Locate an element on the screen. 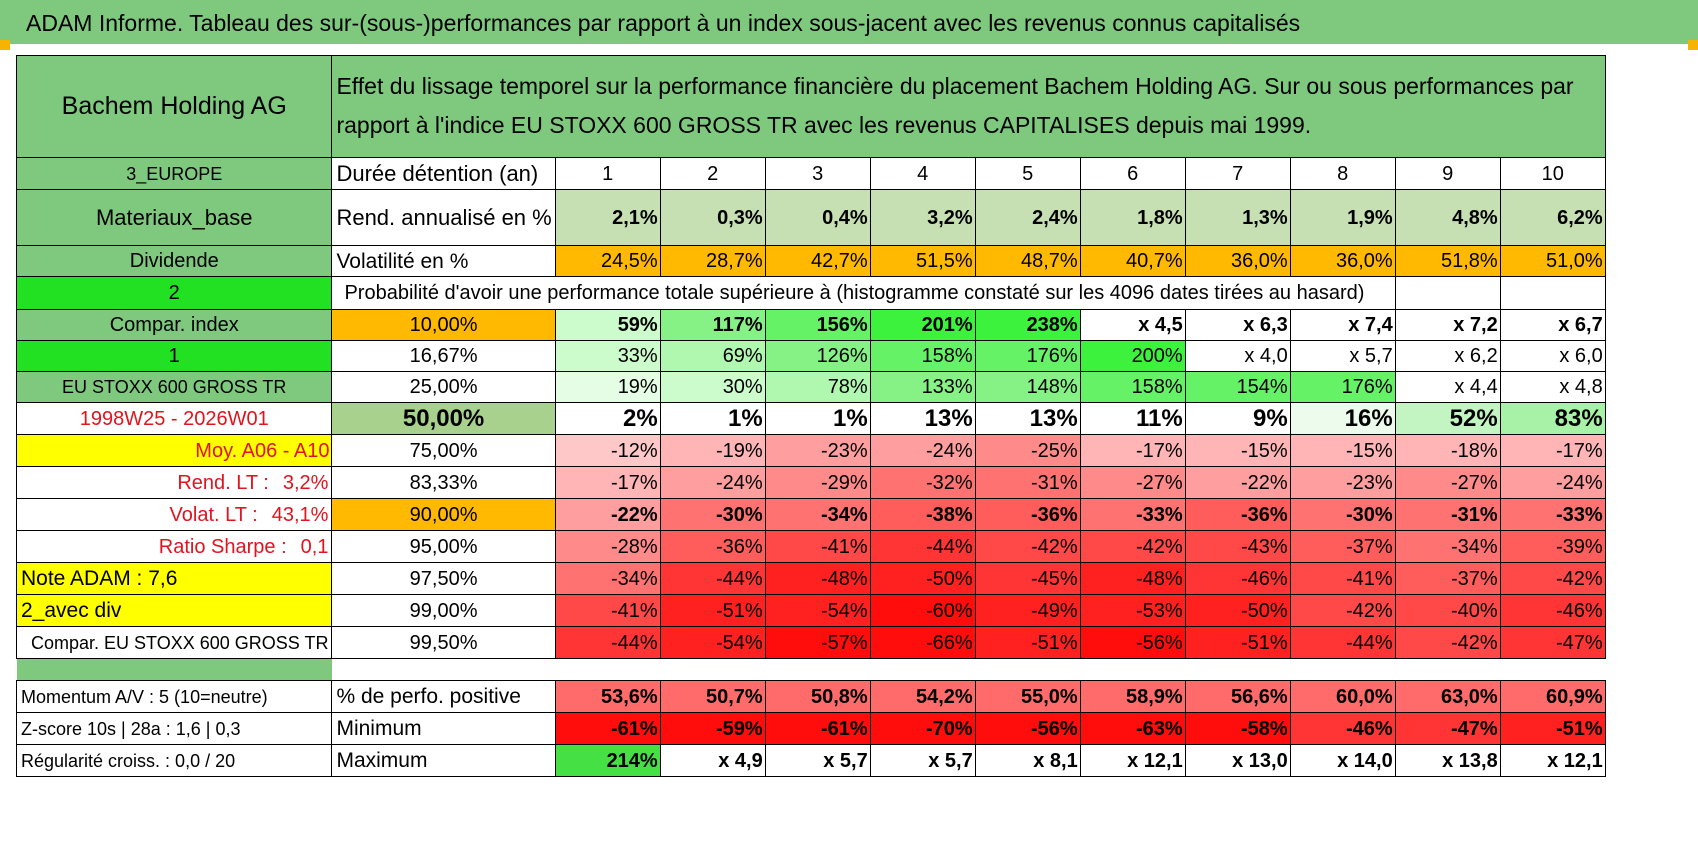 This screenshot has width=1698, height=848. percentile-value: -25% is located at coordinates (1027, 450).